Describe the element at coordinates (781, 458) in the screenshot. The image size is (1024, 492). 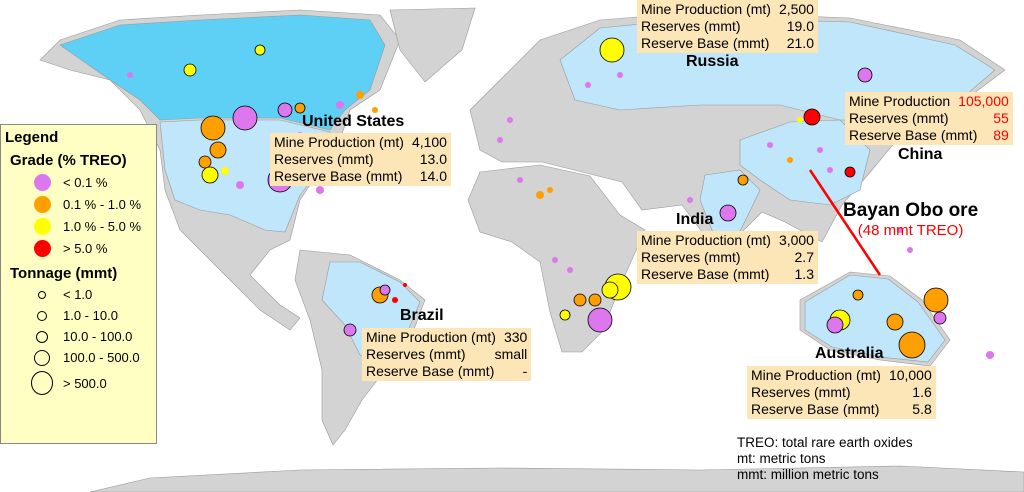
I see `note: mt: metric tons` at that location.